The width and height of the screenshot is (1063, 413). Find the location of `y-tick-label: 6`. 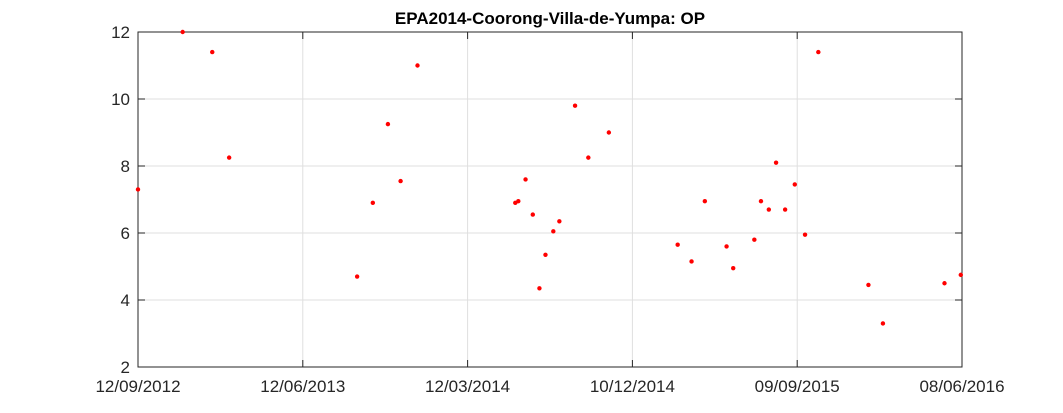

y-tick-label: 6 is located at coordinates (125, 233).